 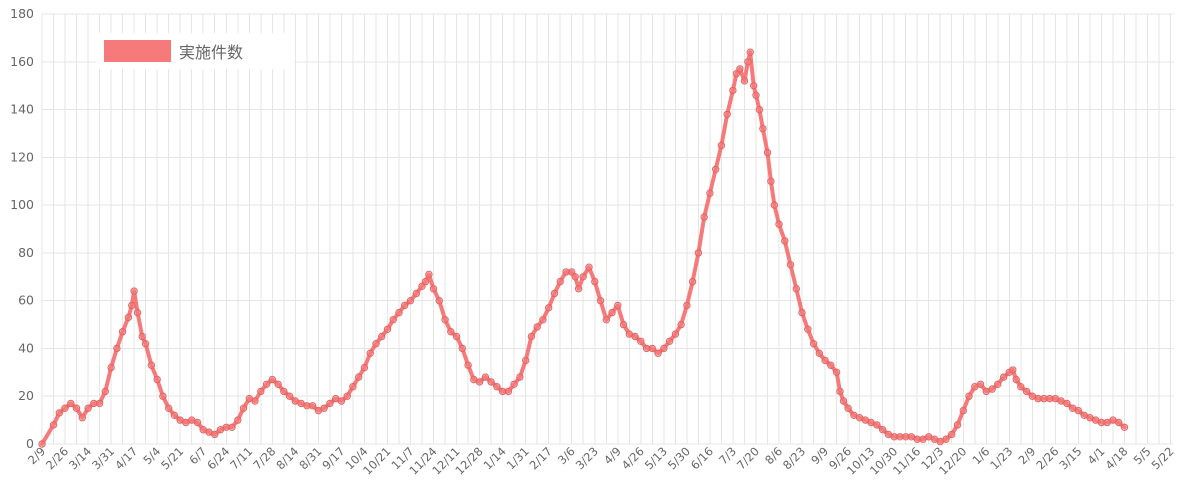 I want to click on legend-label: 実施件数, so click(x=211, y=52).